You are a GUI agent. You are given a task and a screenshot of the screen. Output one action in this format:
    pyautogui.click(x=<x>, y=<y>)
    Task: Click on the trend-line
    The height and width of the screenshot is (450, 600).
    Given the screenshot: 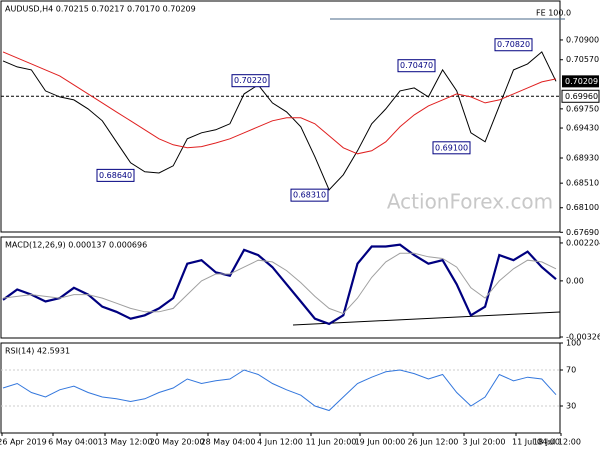 What is the action you would take?
    pyautogui.click(x=426, y=318)
    